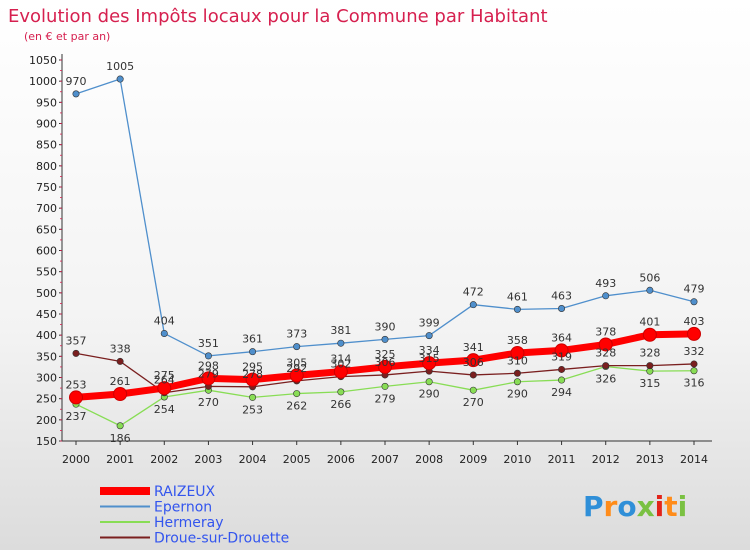 The width and height of the screenshot is (750, 550). Describe the element at coordinates (385, 326) in the screenshot. I see `data-label: 390` at that location.